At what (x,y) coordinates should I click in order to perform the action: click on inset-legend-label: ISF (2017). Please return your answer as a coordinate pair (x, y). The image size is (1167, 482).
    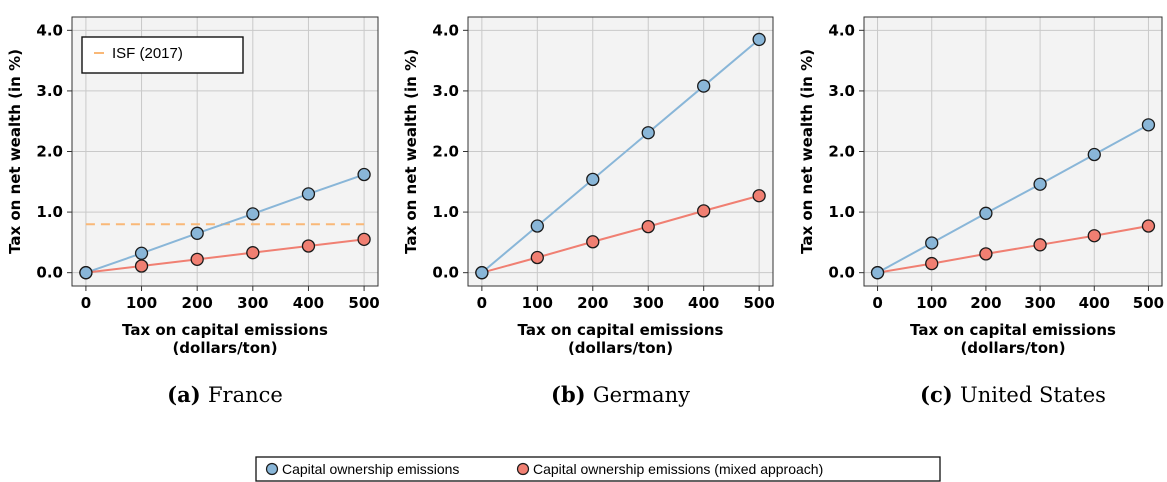
    Looking at the image, I should click on (147, 53).